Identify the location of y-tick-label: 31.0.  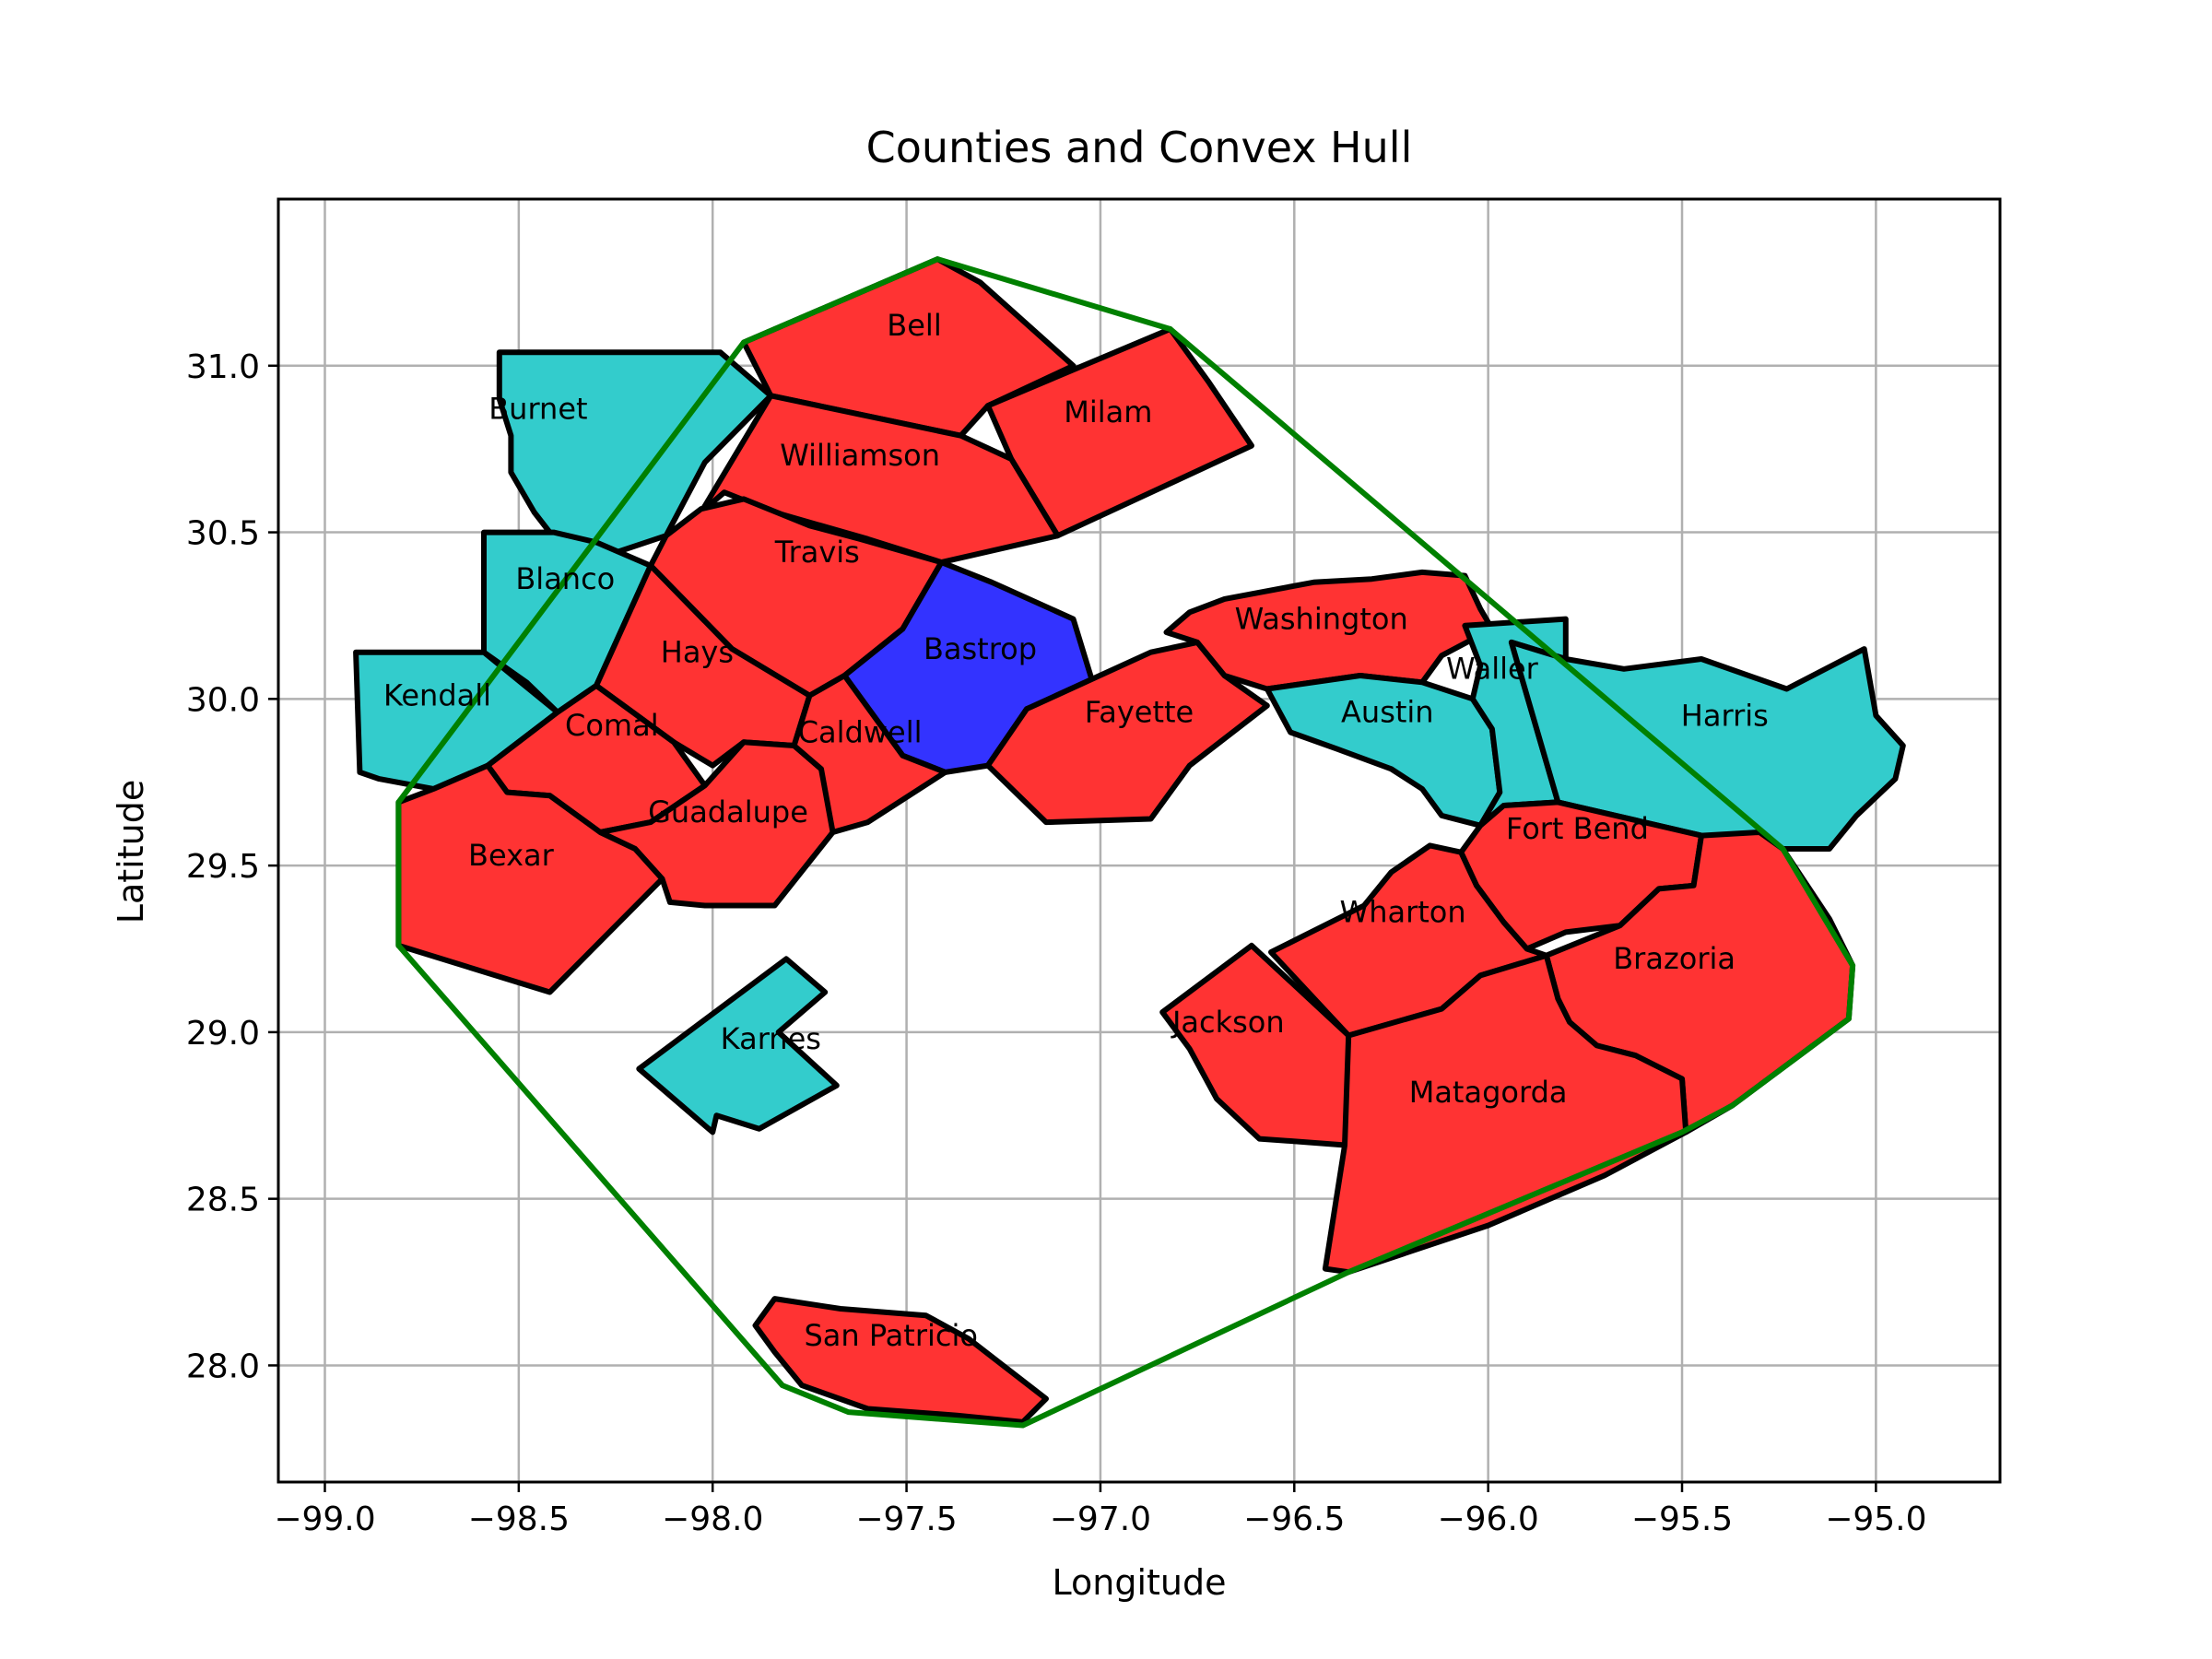
(223, 367).